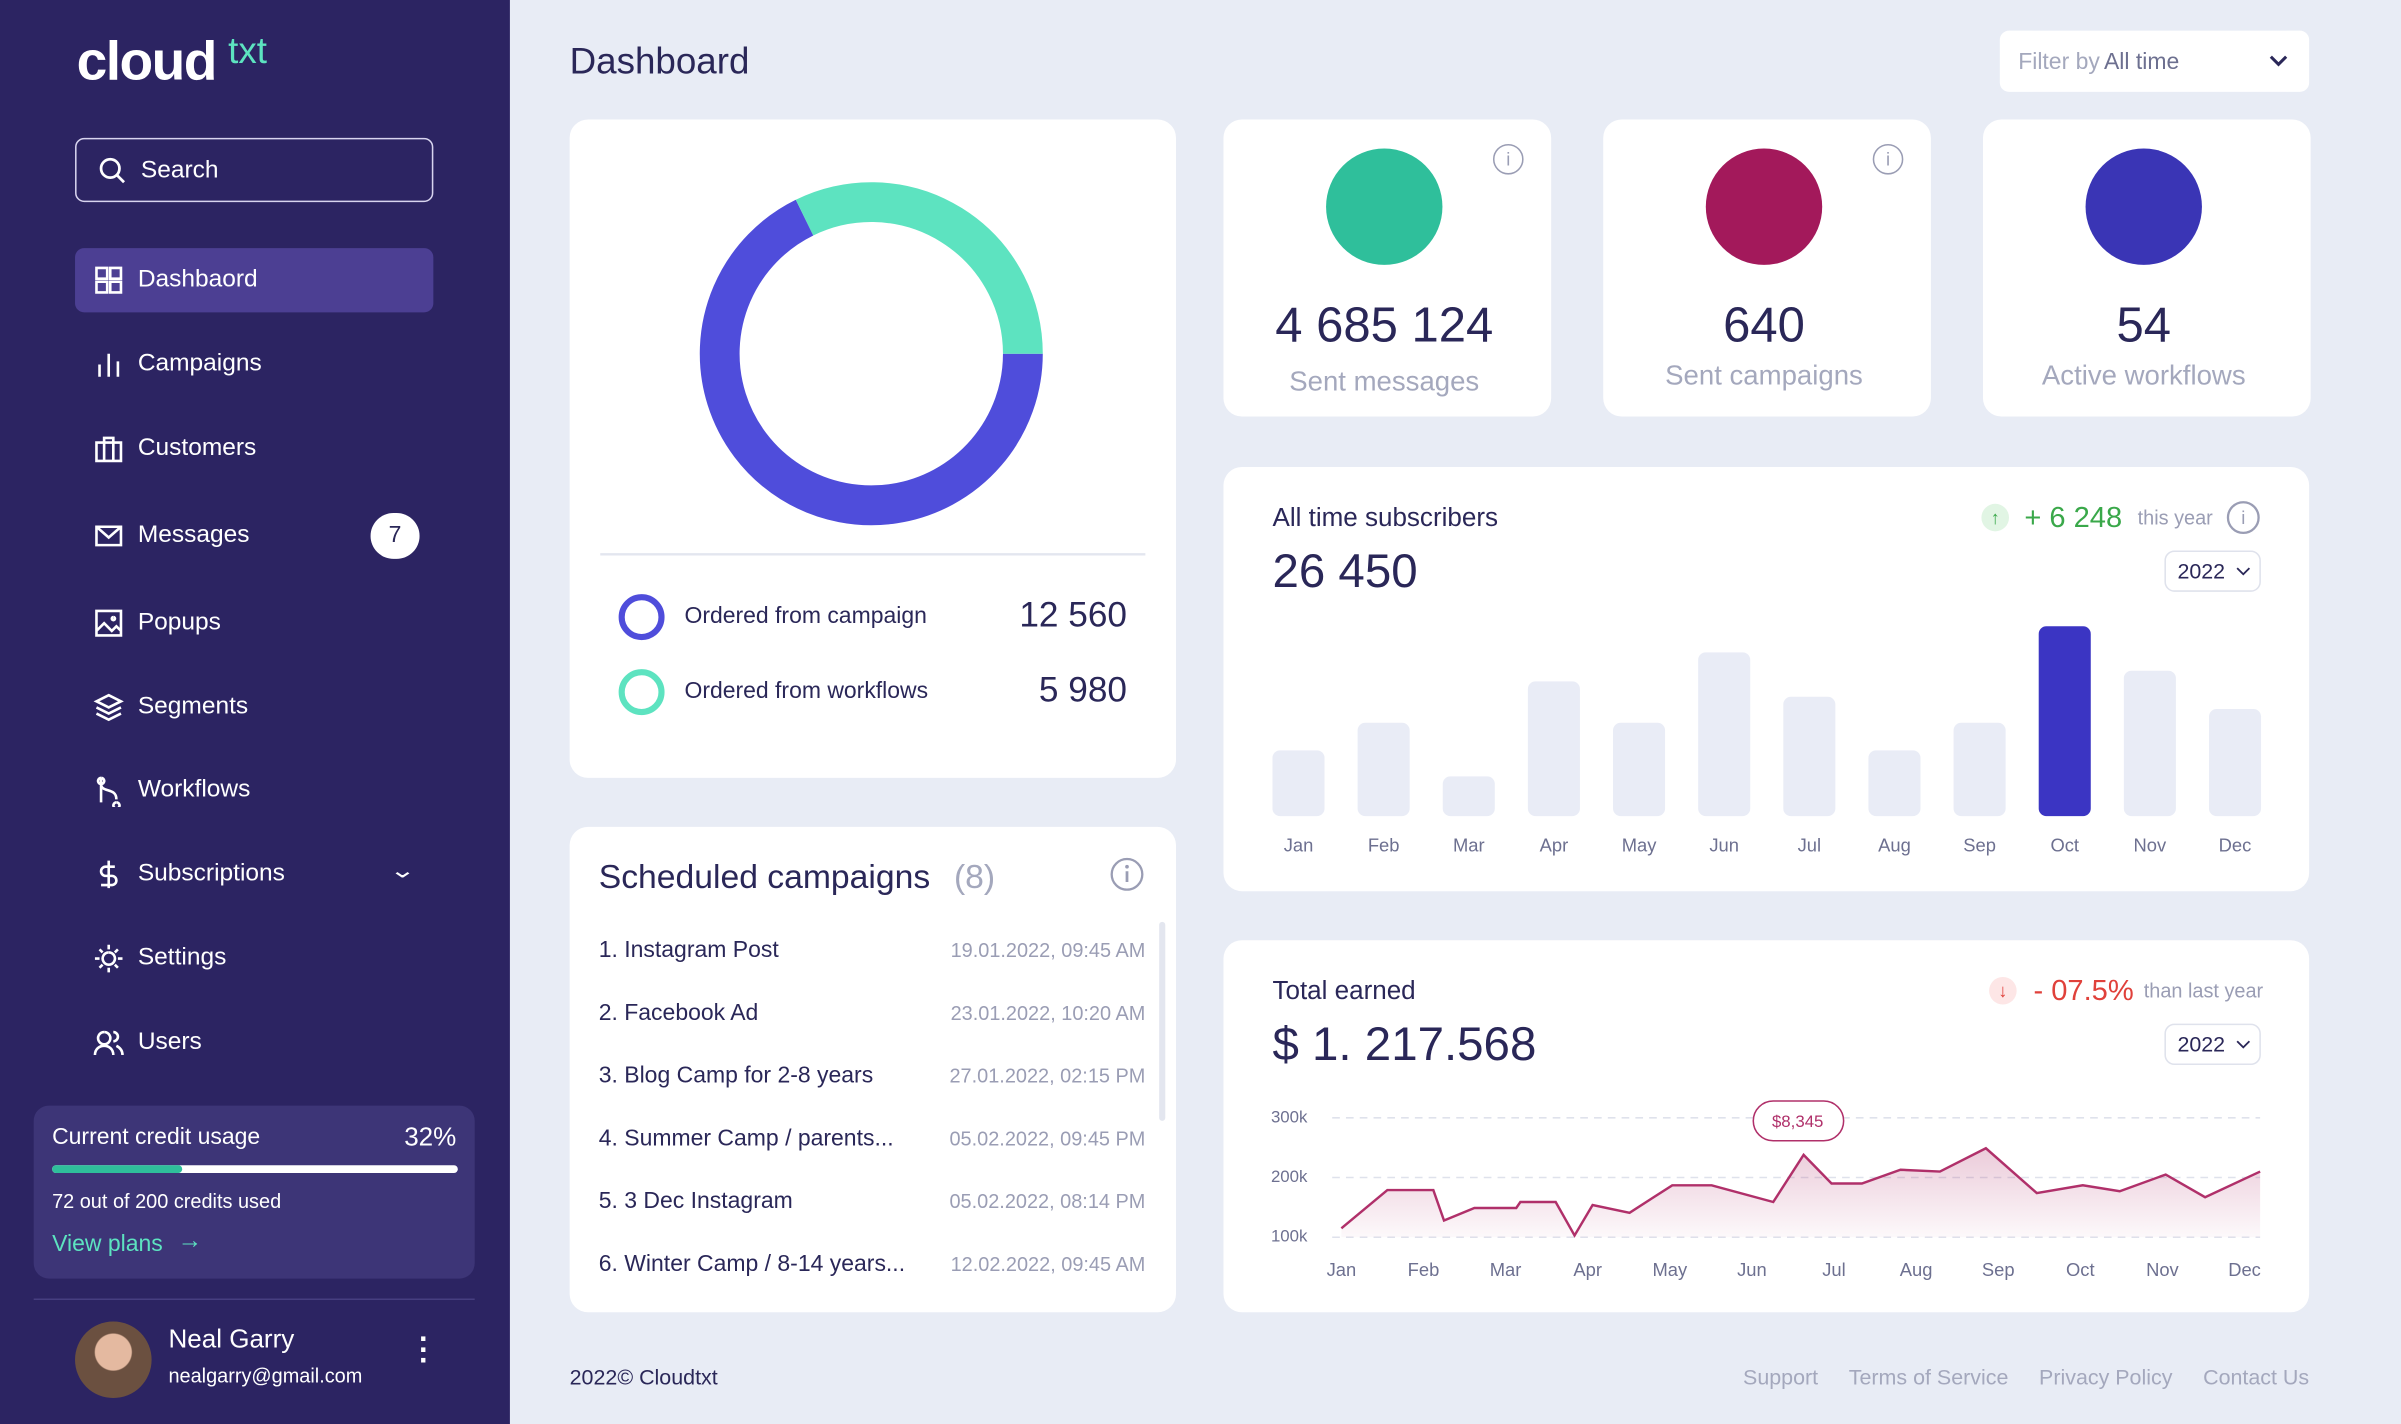 This screenshot has width=2401, height=1424. I want to click on filter: Filter by All time, so click(2154, 61).